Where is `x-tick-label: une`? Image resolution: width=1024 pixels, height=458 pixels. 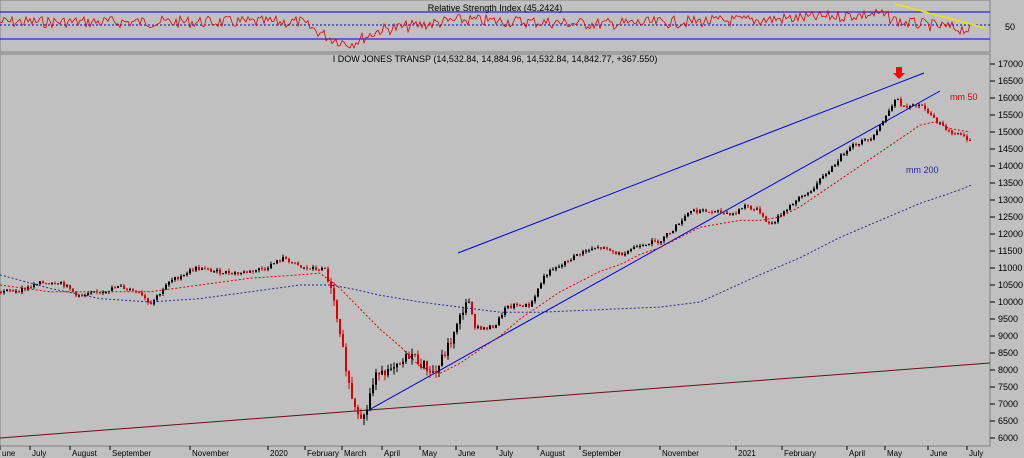
x-tick-label: une is located at coordinates (9, 453).